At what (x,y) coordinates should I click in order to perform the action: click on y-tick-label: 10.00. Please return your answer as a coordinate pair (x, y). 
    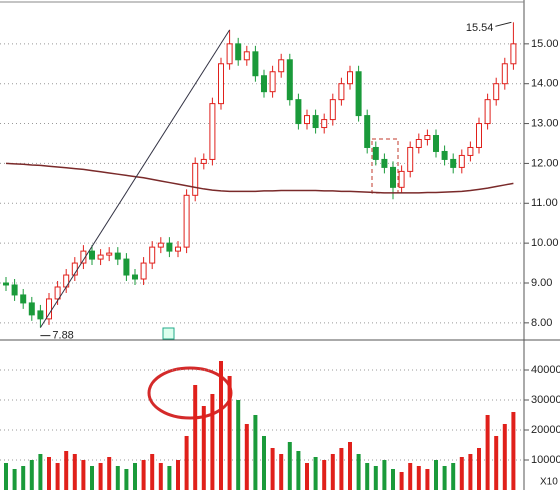
    Looking at the image, I should click on (545, 243).